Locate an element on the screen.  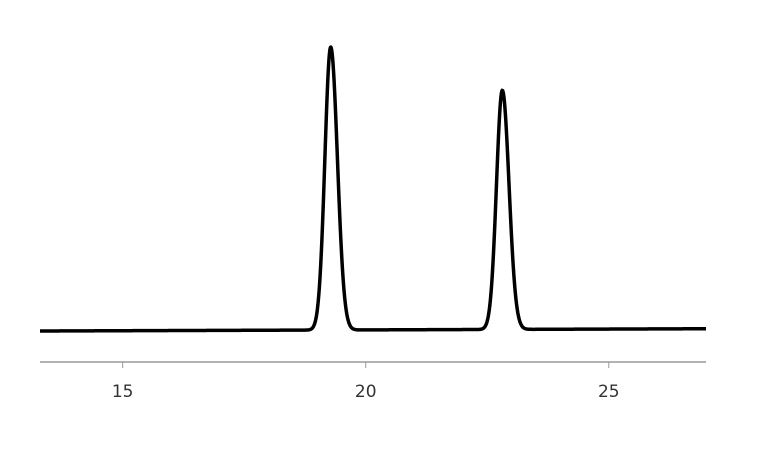
x-tick-label: 15 is located at coordinates (123, 392).